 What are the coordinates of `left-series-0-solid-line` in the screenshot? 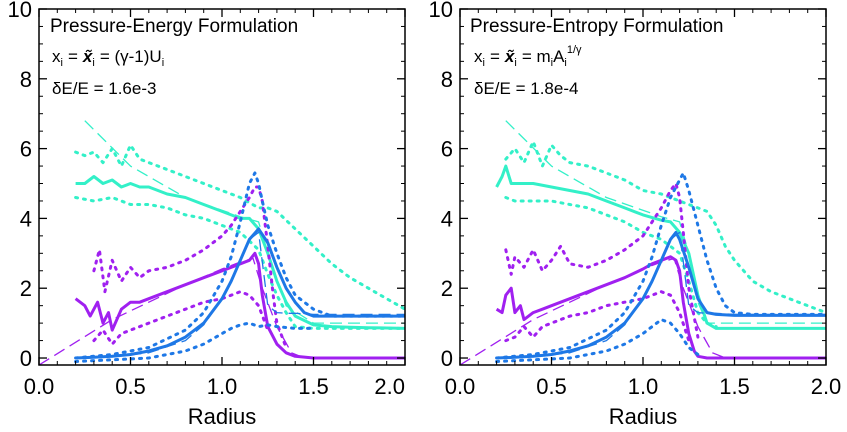 It's located at (240, 252).